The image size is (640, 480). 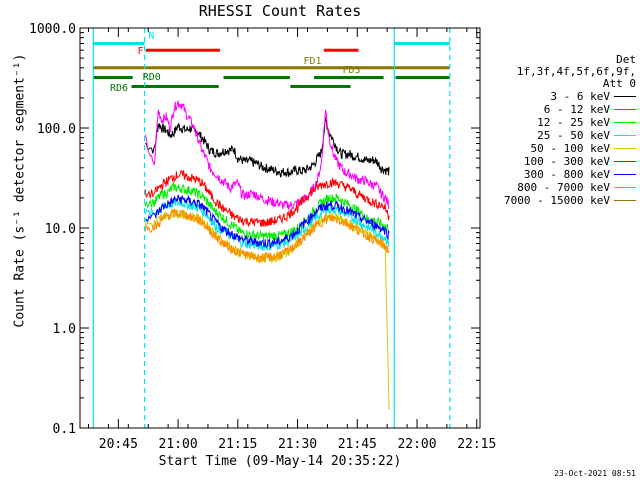 I want to click on legend-entry-8: 7000 - 15000 keV, so click(x=564, y=200).